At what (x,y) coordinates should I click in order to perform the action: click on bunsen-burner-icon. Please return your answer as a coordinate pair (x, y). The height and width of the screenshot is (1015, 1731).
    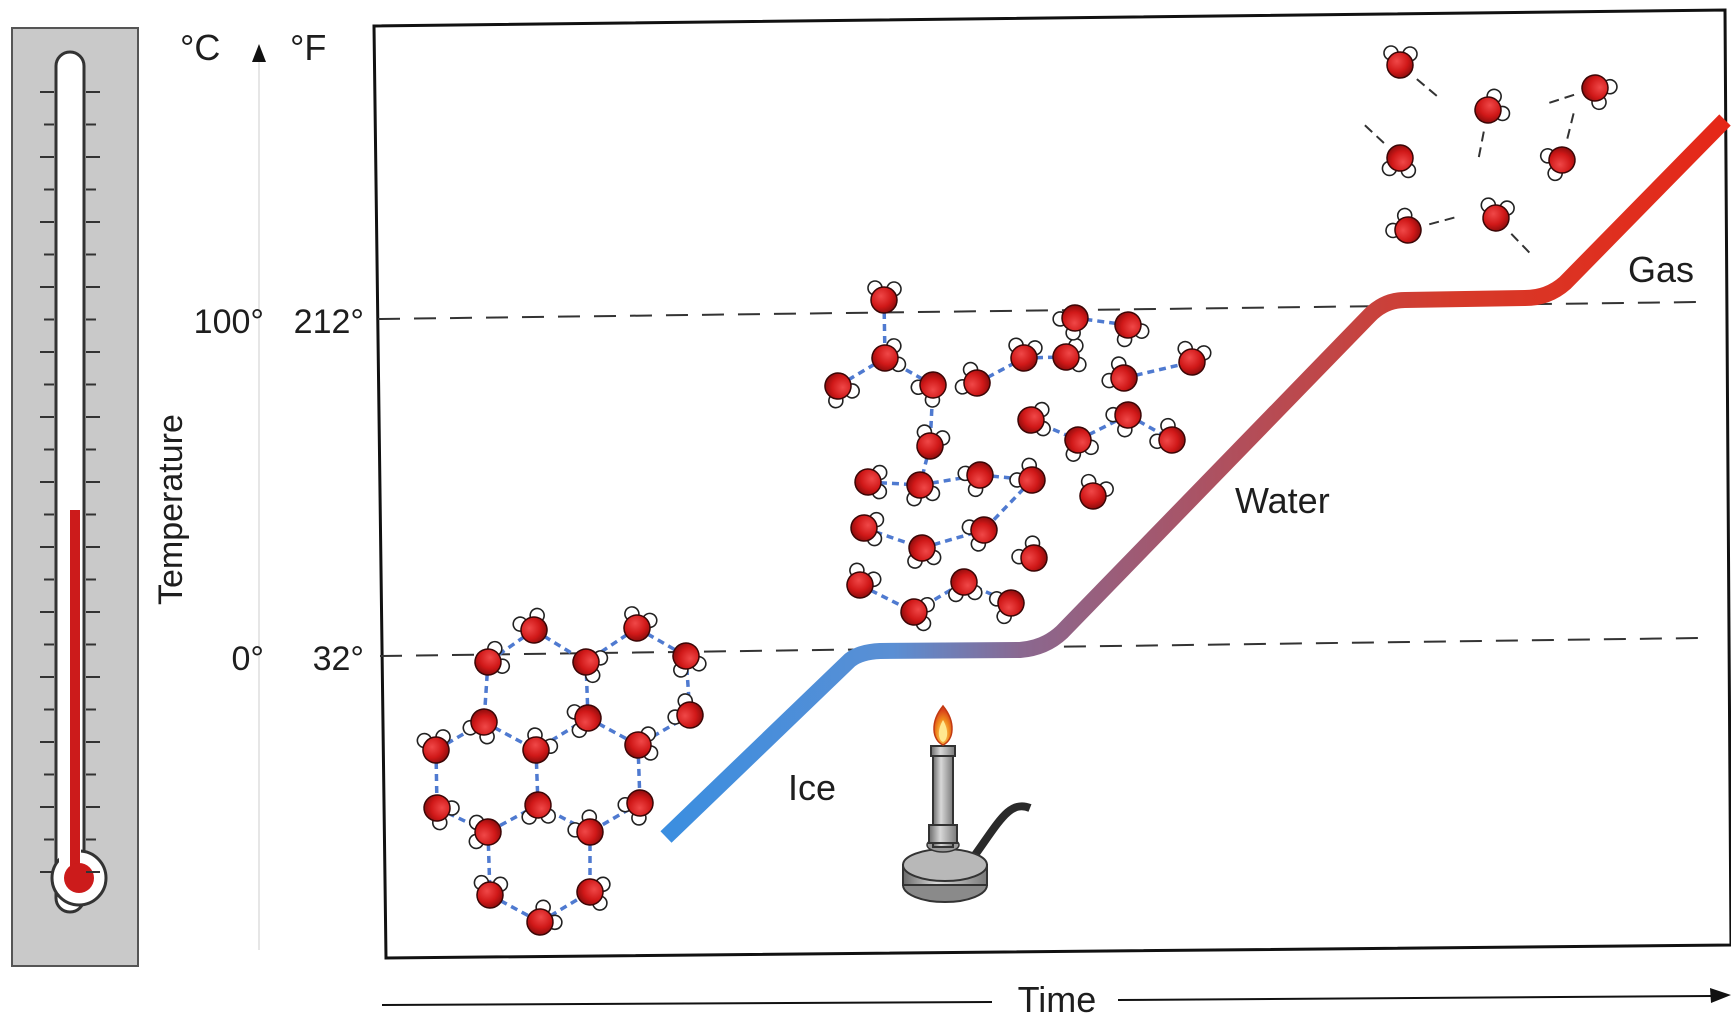
    Looking at the image, I should click on (967, 803).